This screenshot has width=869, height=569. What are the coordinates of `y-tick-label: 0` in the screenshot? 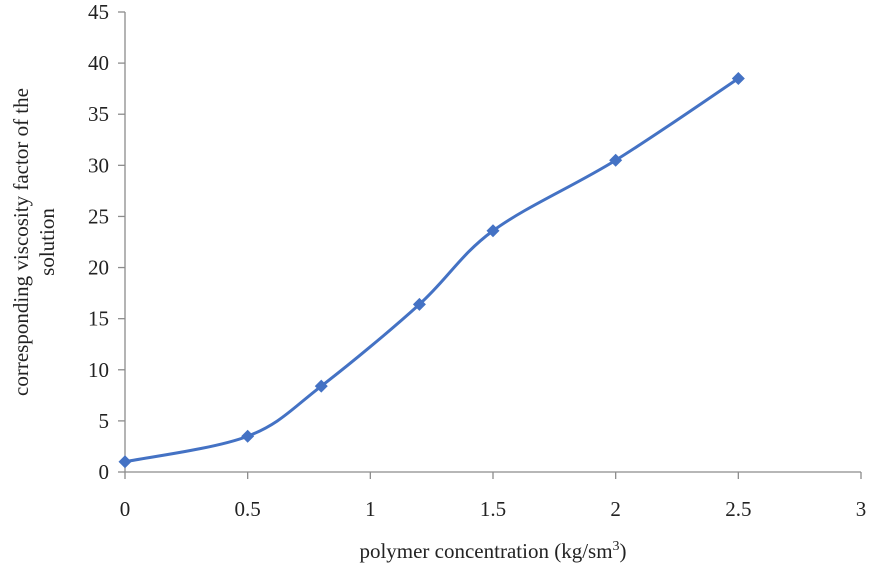 It's located at (104, 472).